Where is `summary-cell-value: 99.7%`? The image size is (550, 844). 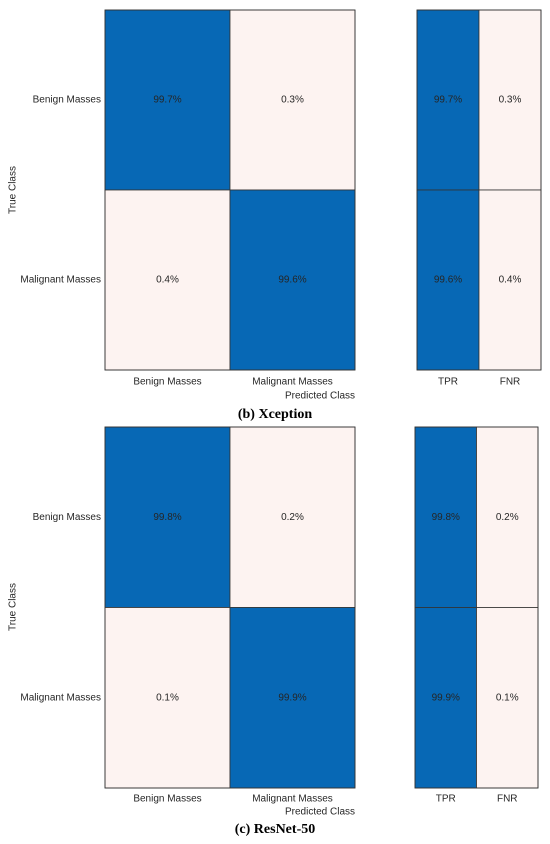
summary-cell-value: 99.7% is located at coordinates (448, 100).